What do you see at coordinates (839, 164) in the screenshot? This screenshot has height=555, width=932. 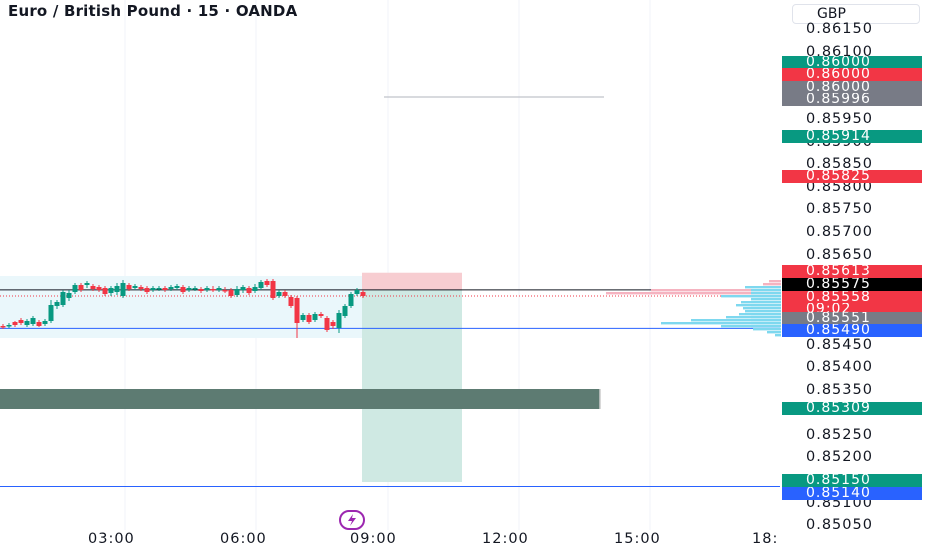 I see `price-tick-label: 0.85850` at bounding box center [839, 164].